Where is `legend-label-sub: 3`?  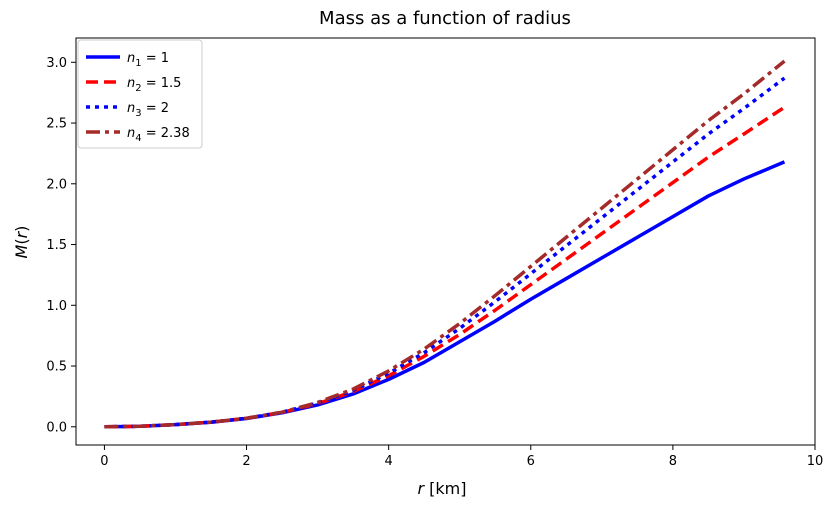
legend-label-sub: 3 is located at coordinates (138, 113).